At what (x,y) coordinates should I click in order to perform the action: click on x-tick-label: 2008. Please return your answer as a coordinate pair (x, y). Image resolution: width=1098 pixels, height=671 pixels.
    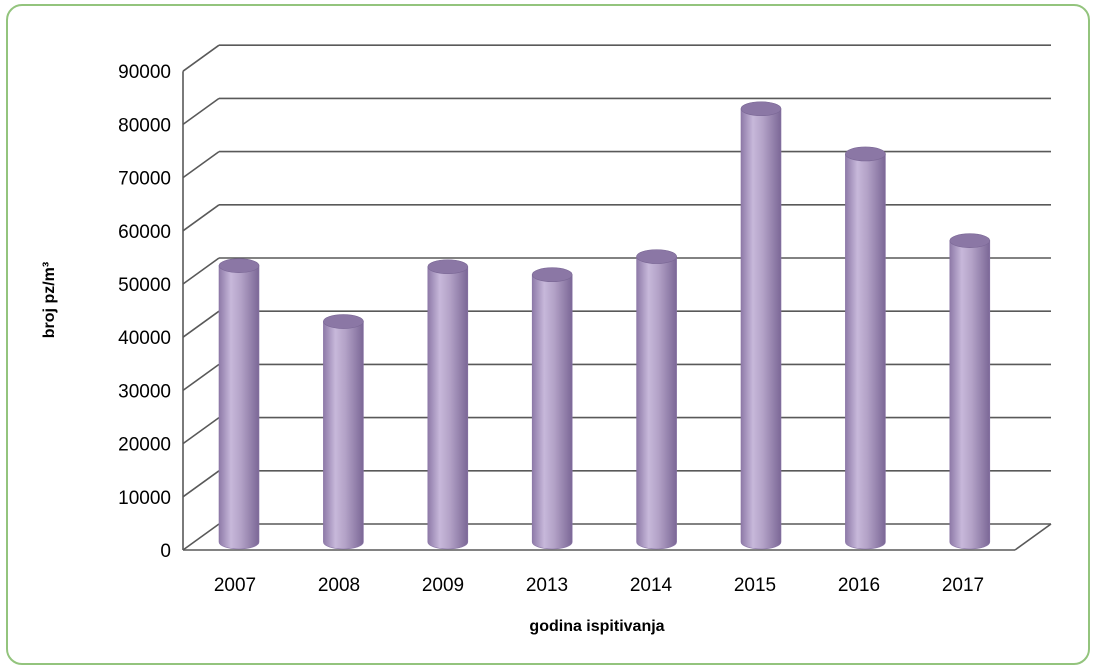
    Looking at the image, I should click on (339, 585).